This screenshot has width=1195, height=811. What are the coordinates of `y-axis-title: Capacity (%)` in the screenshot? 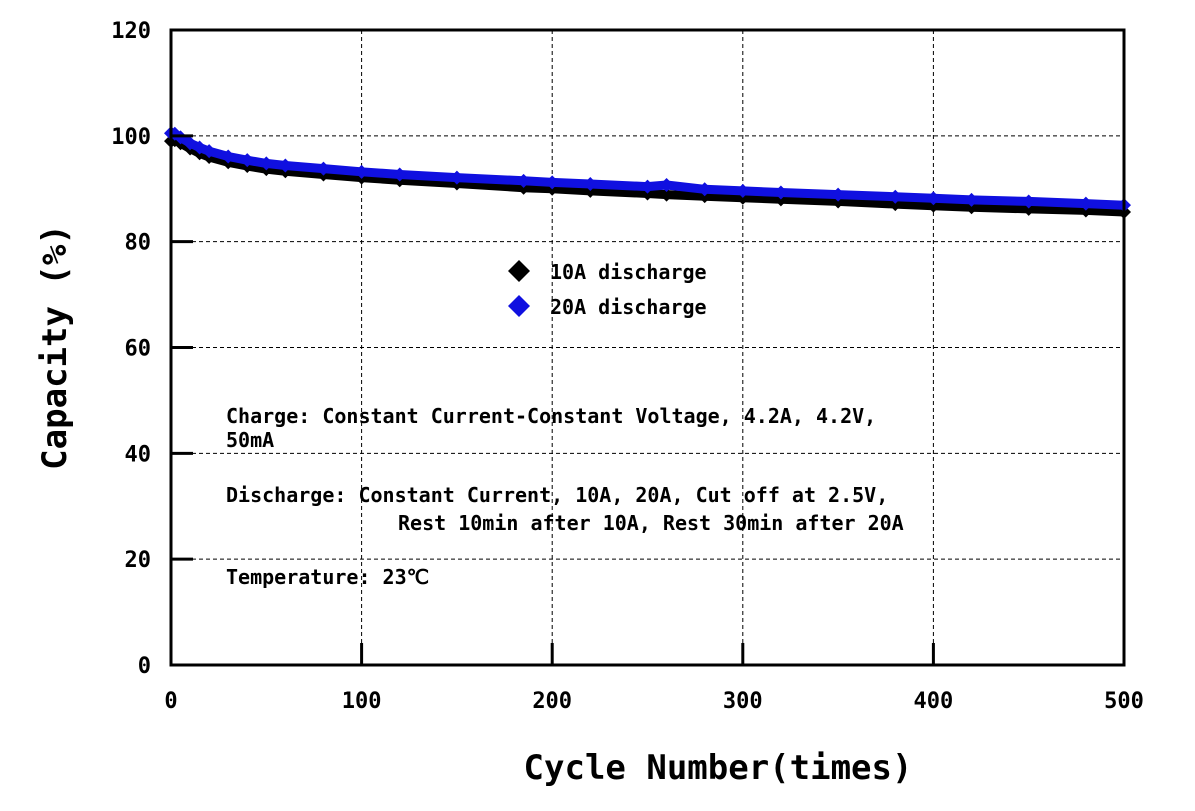 It's located at (55, 347).